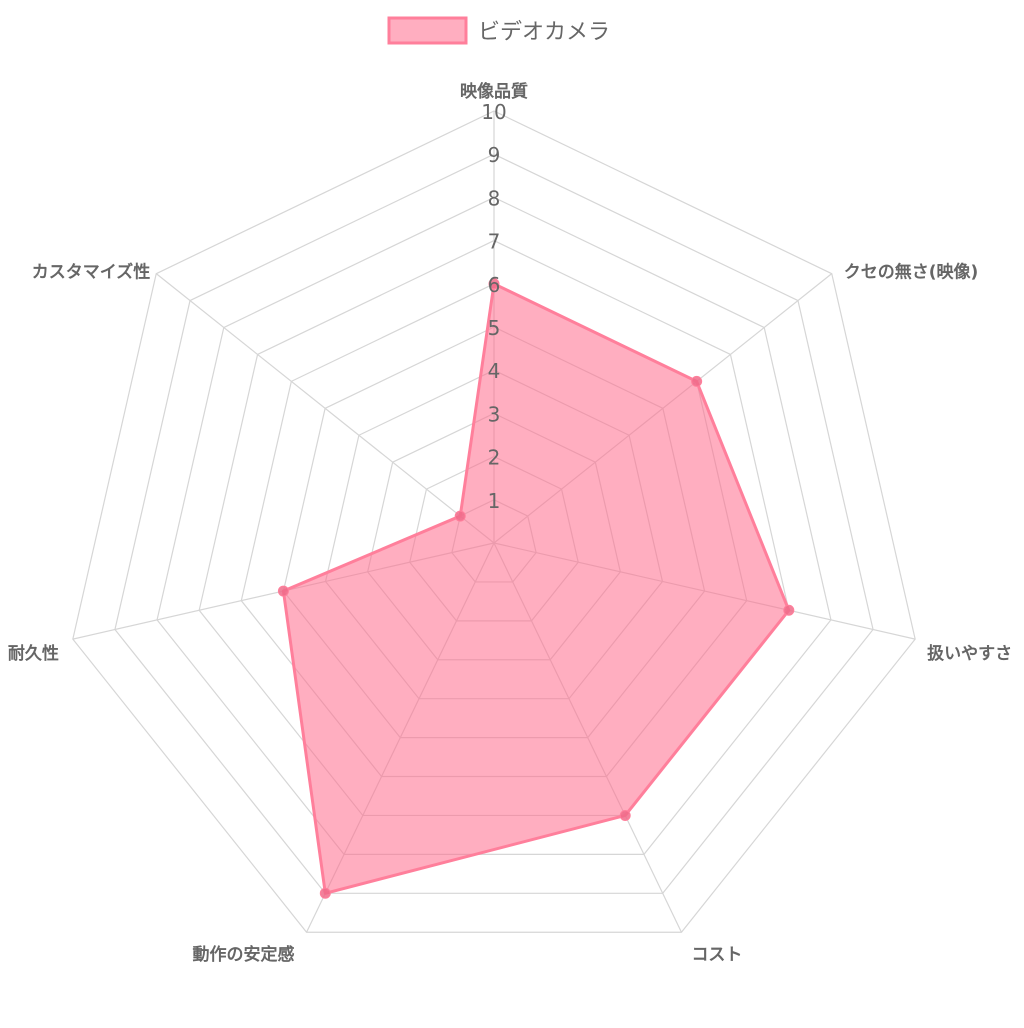  I want to click on tick-label: 3, so click(494, 414).